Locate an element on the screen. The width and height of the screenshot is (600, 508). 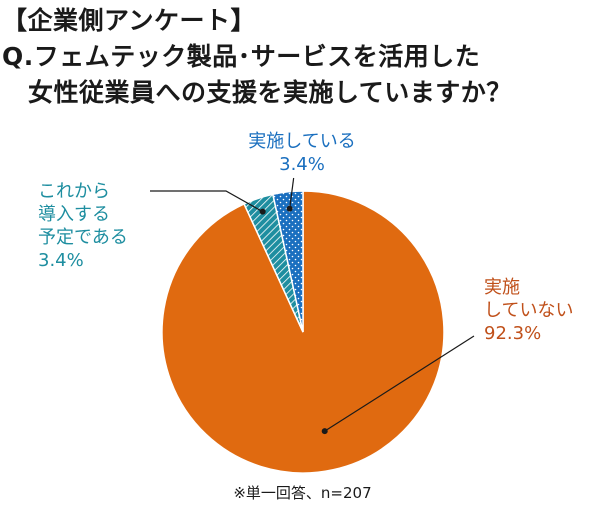
leader-not-implemented-dot is located at coordinates (324, 431).